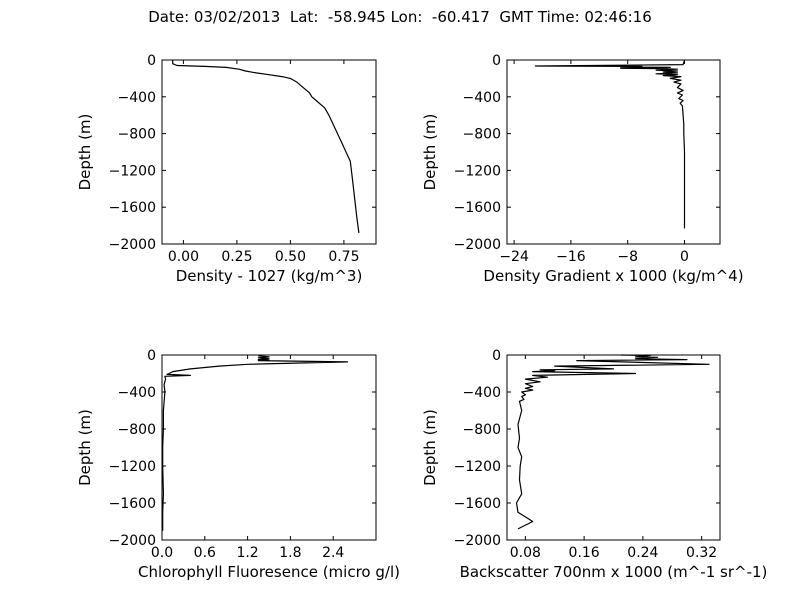 This screenshot has width=800, height=600. What do you see at coordinates (290, 257) in the screenshot?
I see `x-tick-label: 0.50` at bounding box center [290, 257].